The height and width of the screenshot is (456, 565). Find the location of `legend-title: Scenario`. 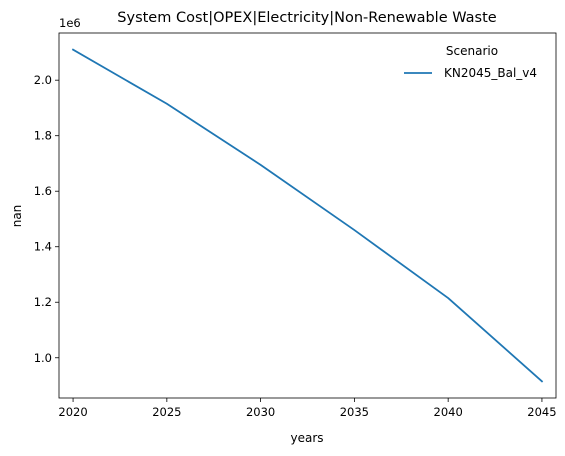

legend-title: Scenario is located at coordinates (472, 51).